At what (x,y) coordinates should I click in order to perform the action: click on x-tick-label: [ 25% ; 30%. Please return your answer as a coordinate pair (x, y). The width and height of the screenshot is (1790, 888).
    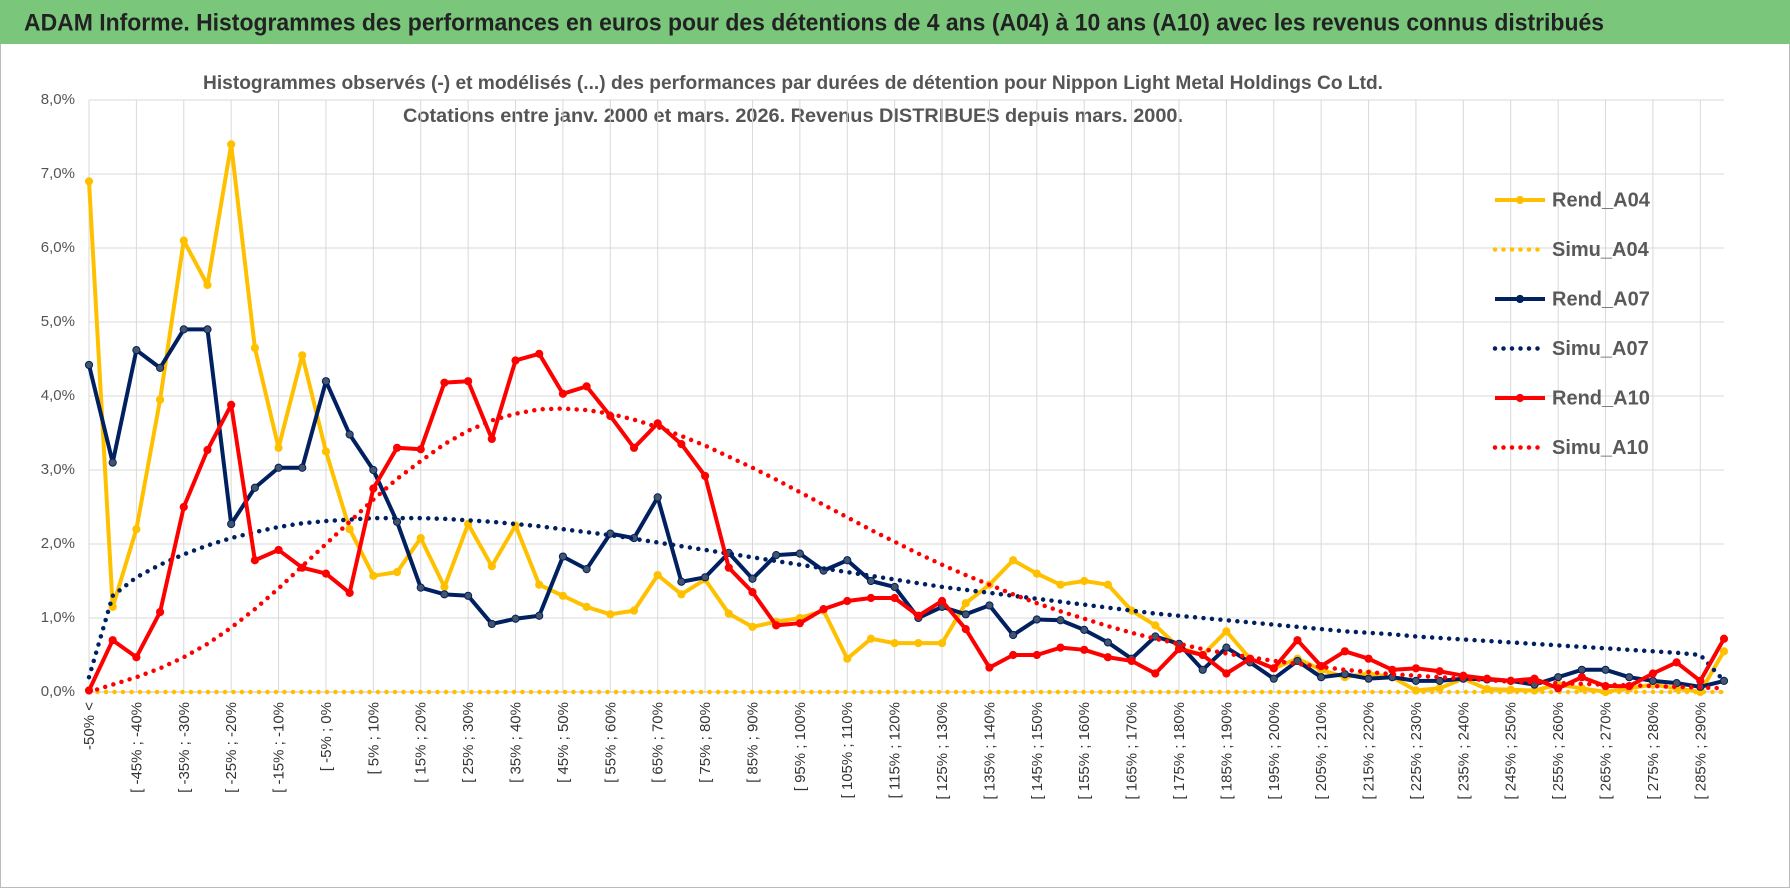
    Looking at the image, I should click on (468, 742).